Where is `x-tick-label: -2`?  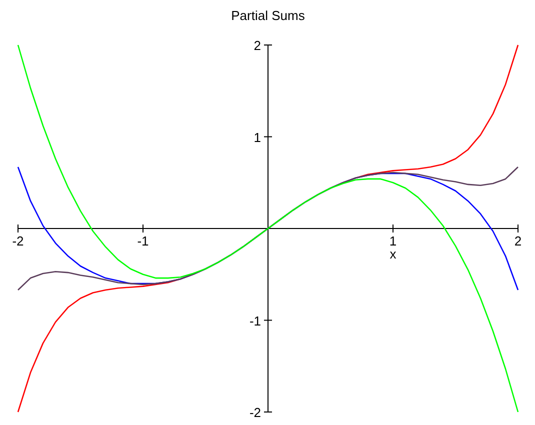
x-tick-label: -2 is located at coordinates (18, 241).